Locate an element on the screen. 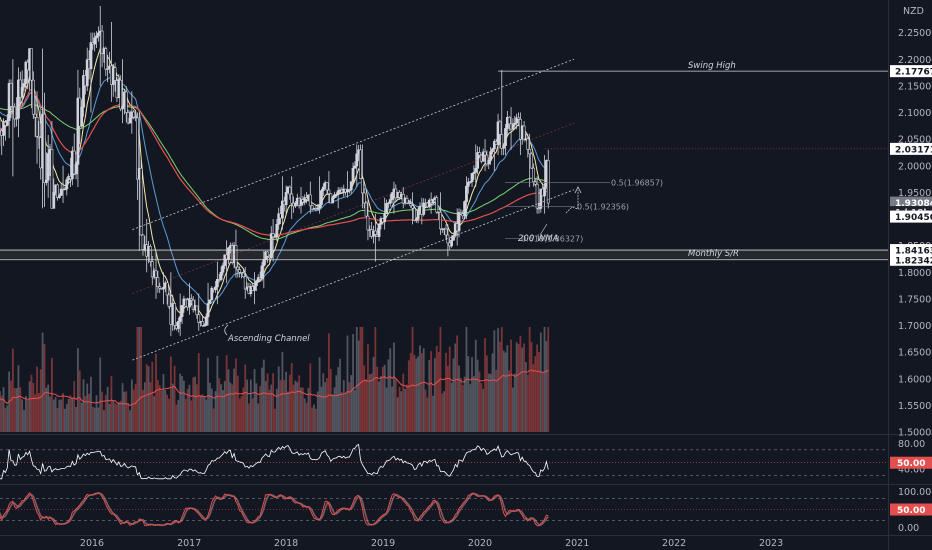 This screenshot has width=932, height=550. price-tick-label: 1.60000 is located at coordinates (915, 379).